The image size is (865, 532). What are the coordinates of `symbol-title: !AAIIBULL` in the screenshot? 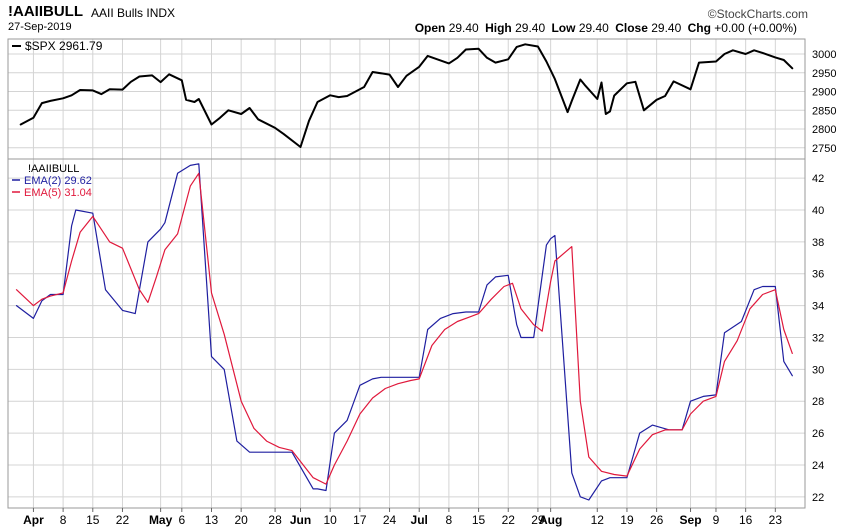 It's located at (45, 11).